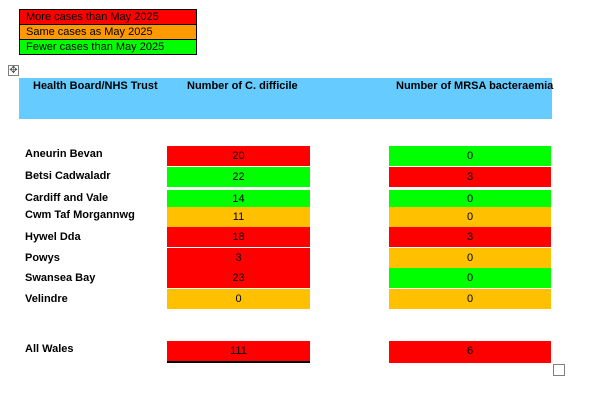 Image resolution: width=613 pixels, height=400 pixels. Describe the element at coordinates (95, 86) in the screenshot. I see `header-board: Health Board/NHS Trust` at that location.